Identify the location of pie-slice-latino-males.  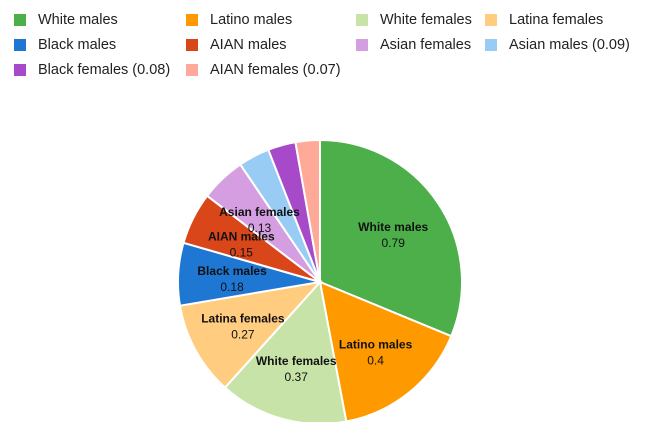
(385, 351).